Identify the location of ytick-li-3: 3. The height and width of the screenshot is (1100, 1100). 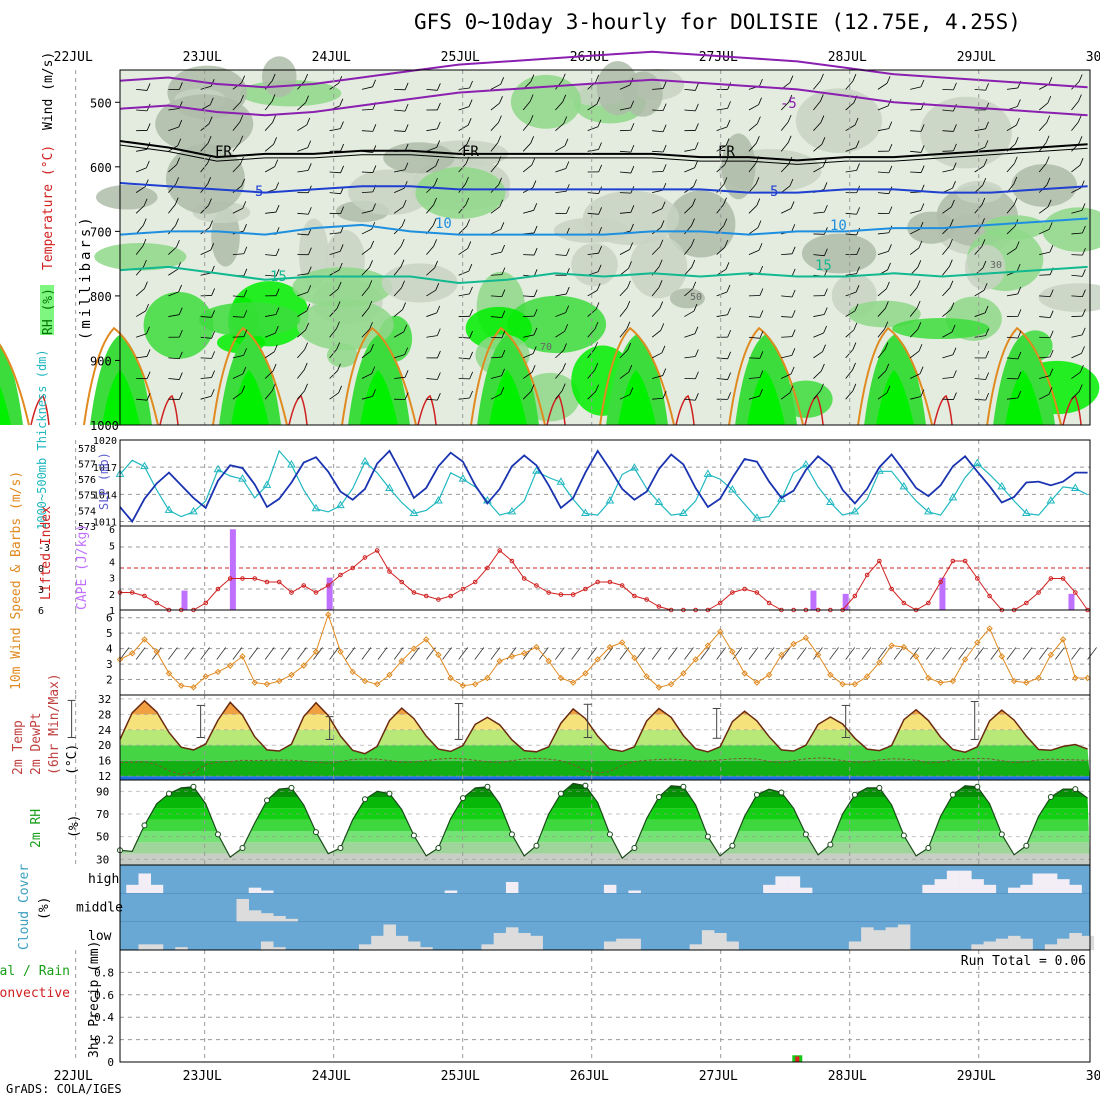
(41, 590).